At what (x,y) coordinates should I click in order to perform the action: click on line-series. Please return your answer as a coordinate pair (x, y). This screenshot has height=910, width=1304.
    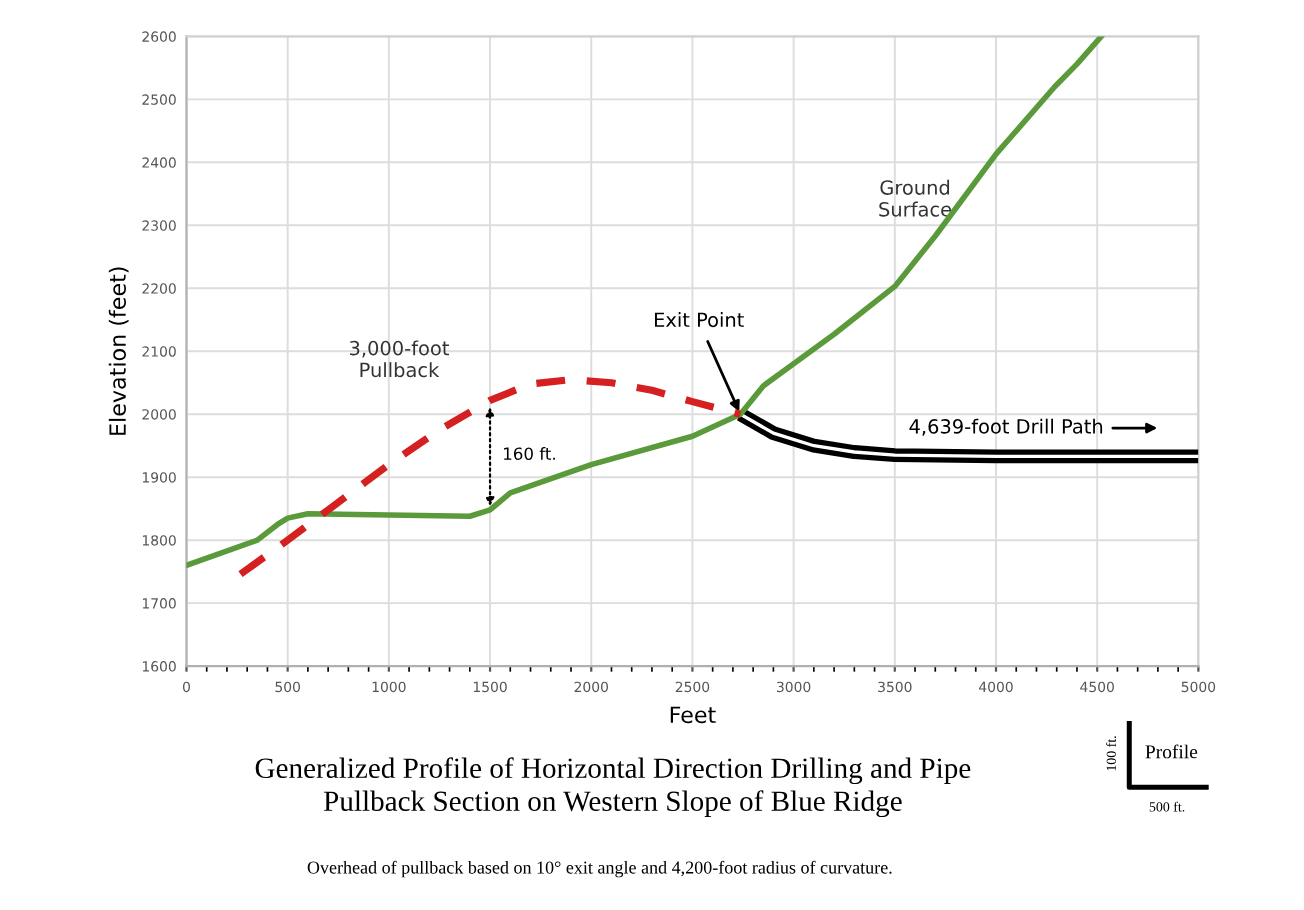
    Looking at the image, I should click on (490, 476).